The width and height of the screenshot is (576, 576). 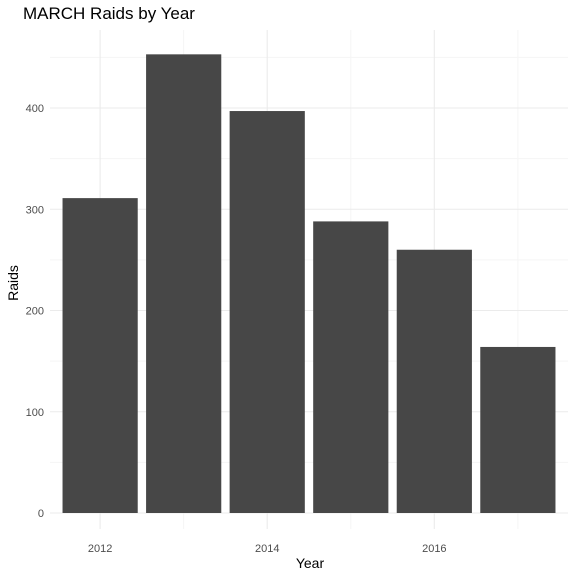 What do you see at coordinates (35, 312) in the screenshot?
I see `y-tick-label: 200` at bounding box center [35, 312].